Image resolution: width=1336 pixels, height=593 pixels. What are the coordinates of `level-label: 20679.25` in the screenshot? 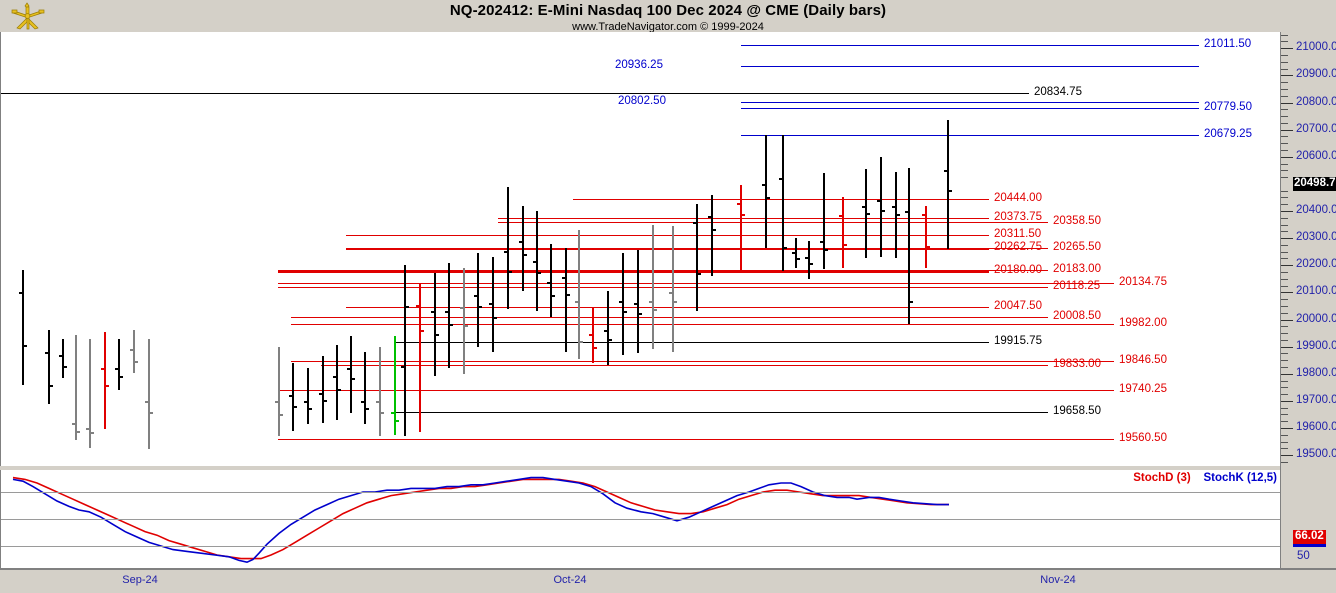 It's located at (1228, 134).